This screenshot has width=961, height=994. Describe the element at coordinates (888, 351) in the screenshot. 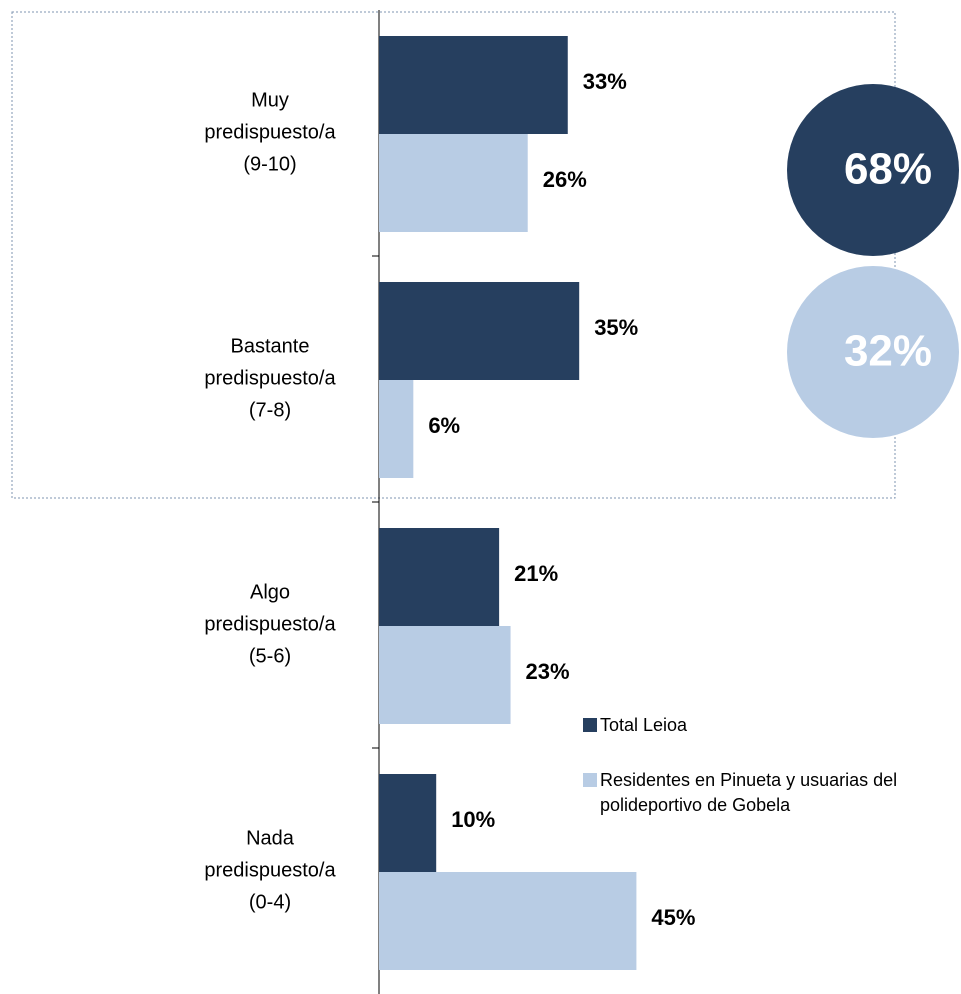

I see `annotation-label: 32%` at that location.